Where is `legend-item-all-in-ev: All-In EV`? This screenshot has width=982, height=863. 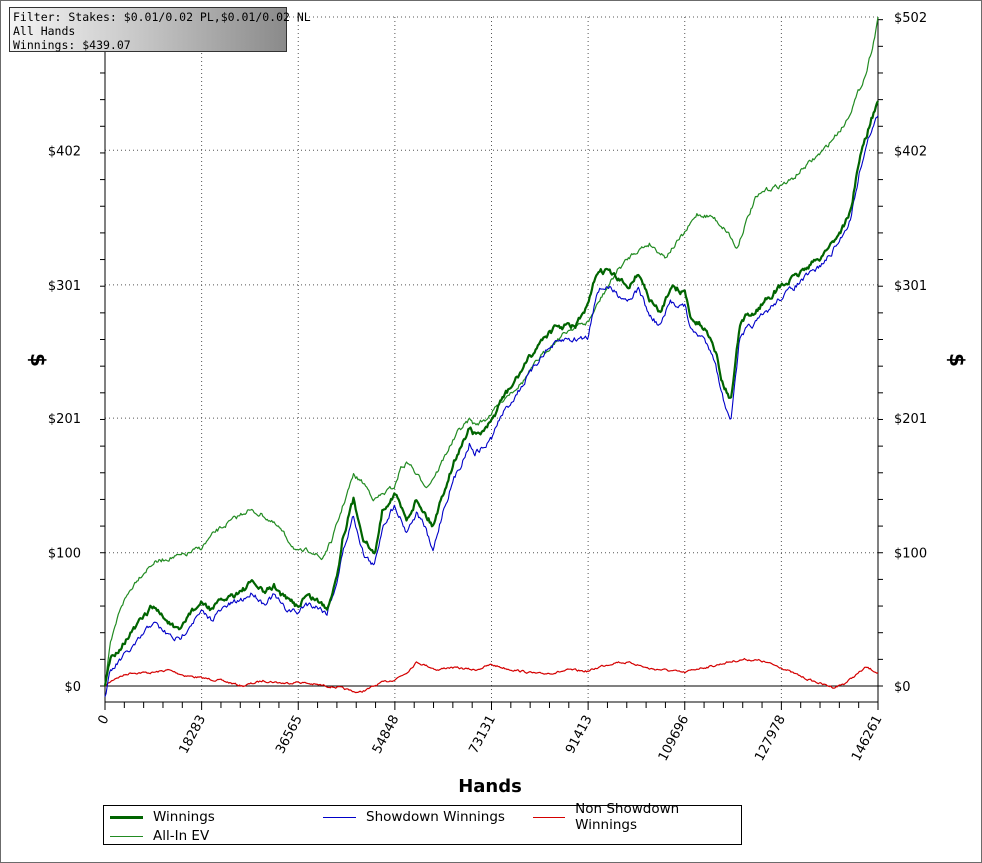 legend-item-all-in-ev: All-In EV is located at coordinates (159, 836).